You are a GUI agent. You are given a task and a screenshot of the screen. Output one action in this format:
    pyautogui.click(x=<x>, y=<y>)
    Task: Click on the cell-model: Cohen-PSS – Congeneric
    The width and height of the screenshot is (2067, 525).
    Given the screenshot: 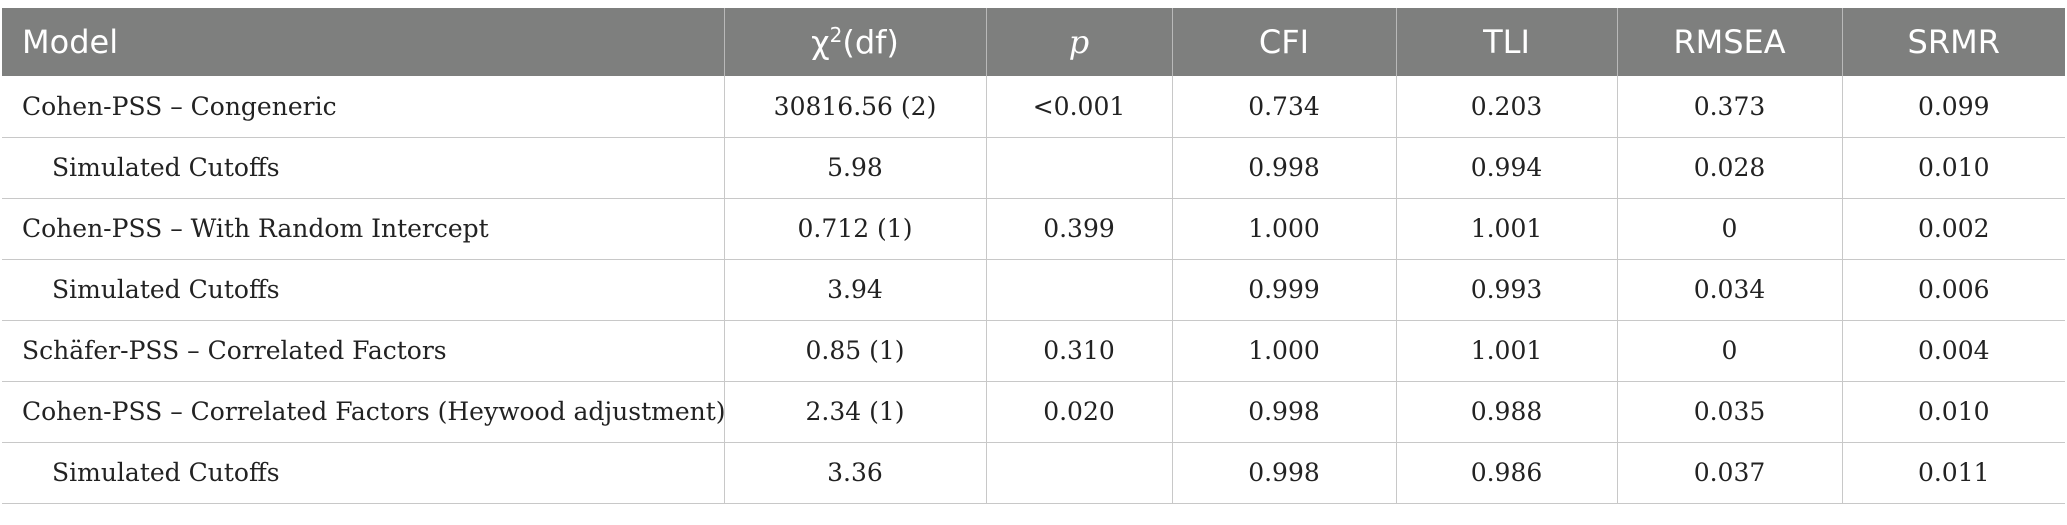 What is the action you would take?
    pyautogui.click(x=363, y=107)
    